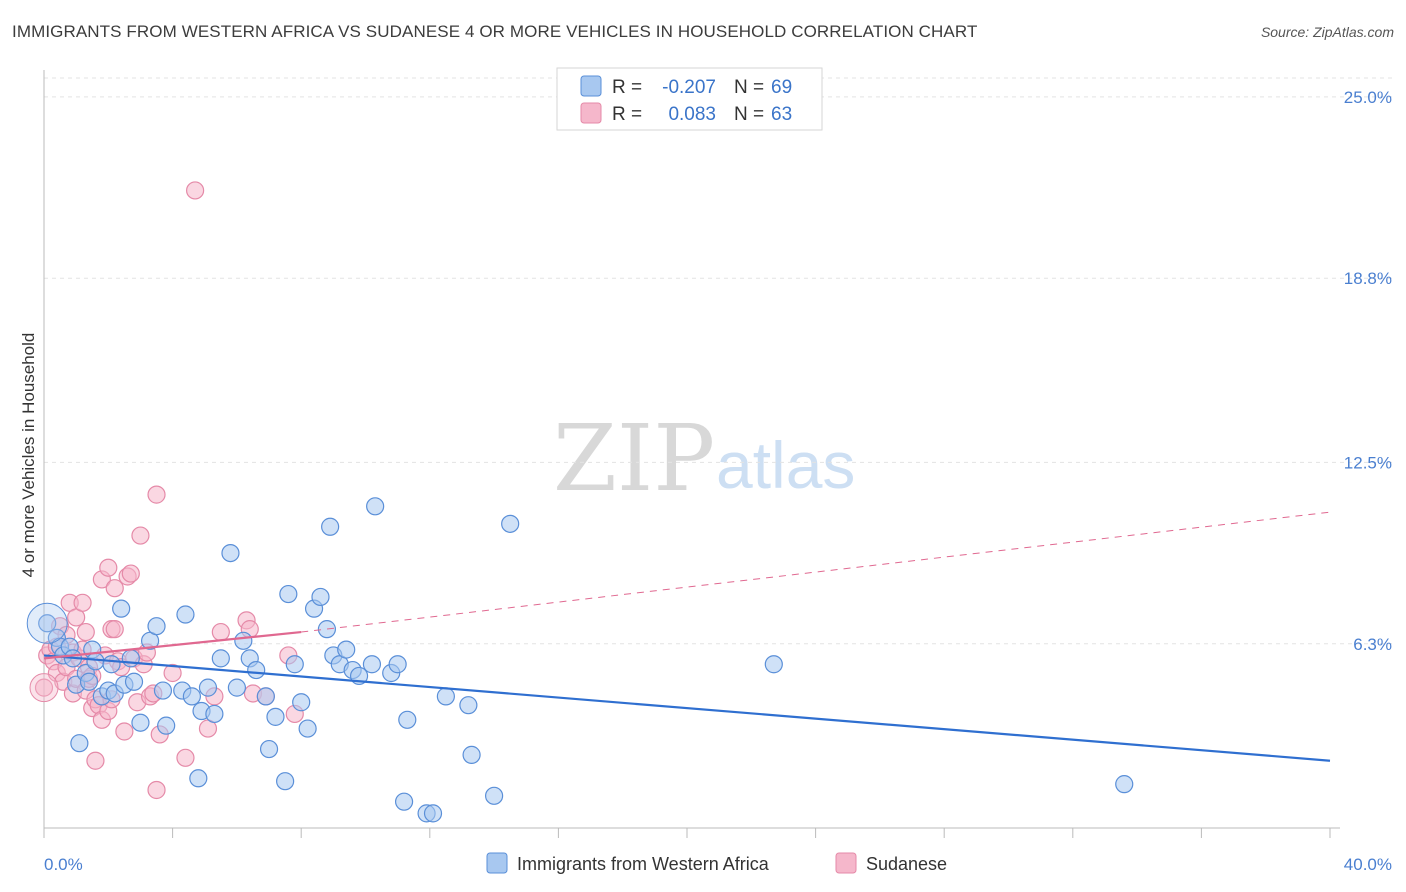  I want to click on y-tick-label: 18.8%, so click(1368, 278).